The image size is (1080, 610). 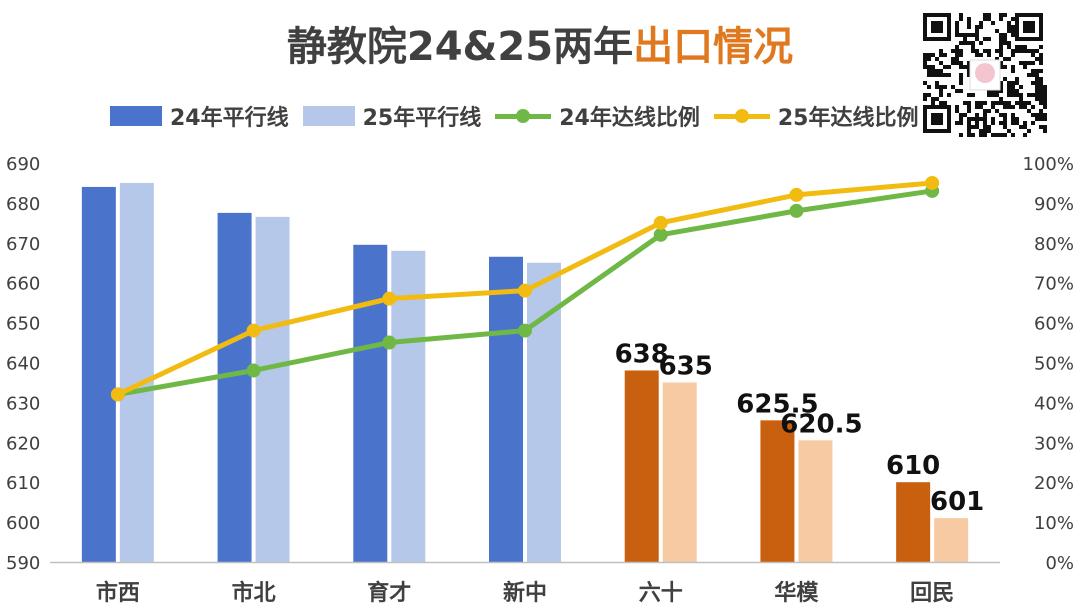 What do you see at coordinates (23, 204) in the screenshot?
I see `y-left-tick-label: 680` at bounding box center [23, 204].